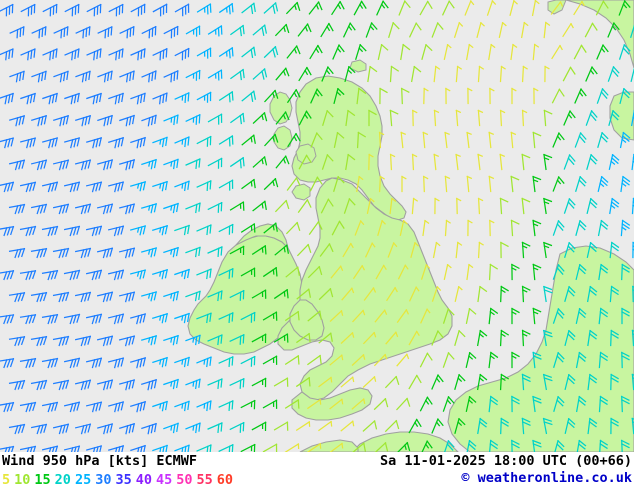  I want to click on legend-value-35: 35, so click(123, 480).